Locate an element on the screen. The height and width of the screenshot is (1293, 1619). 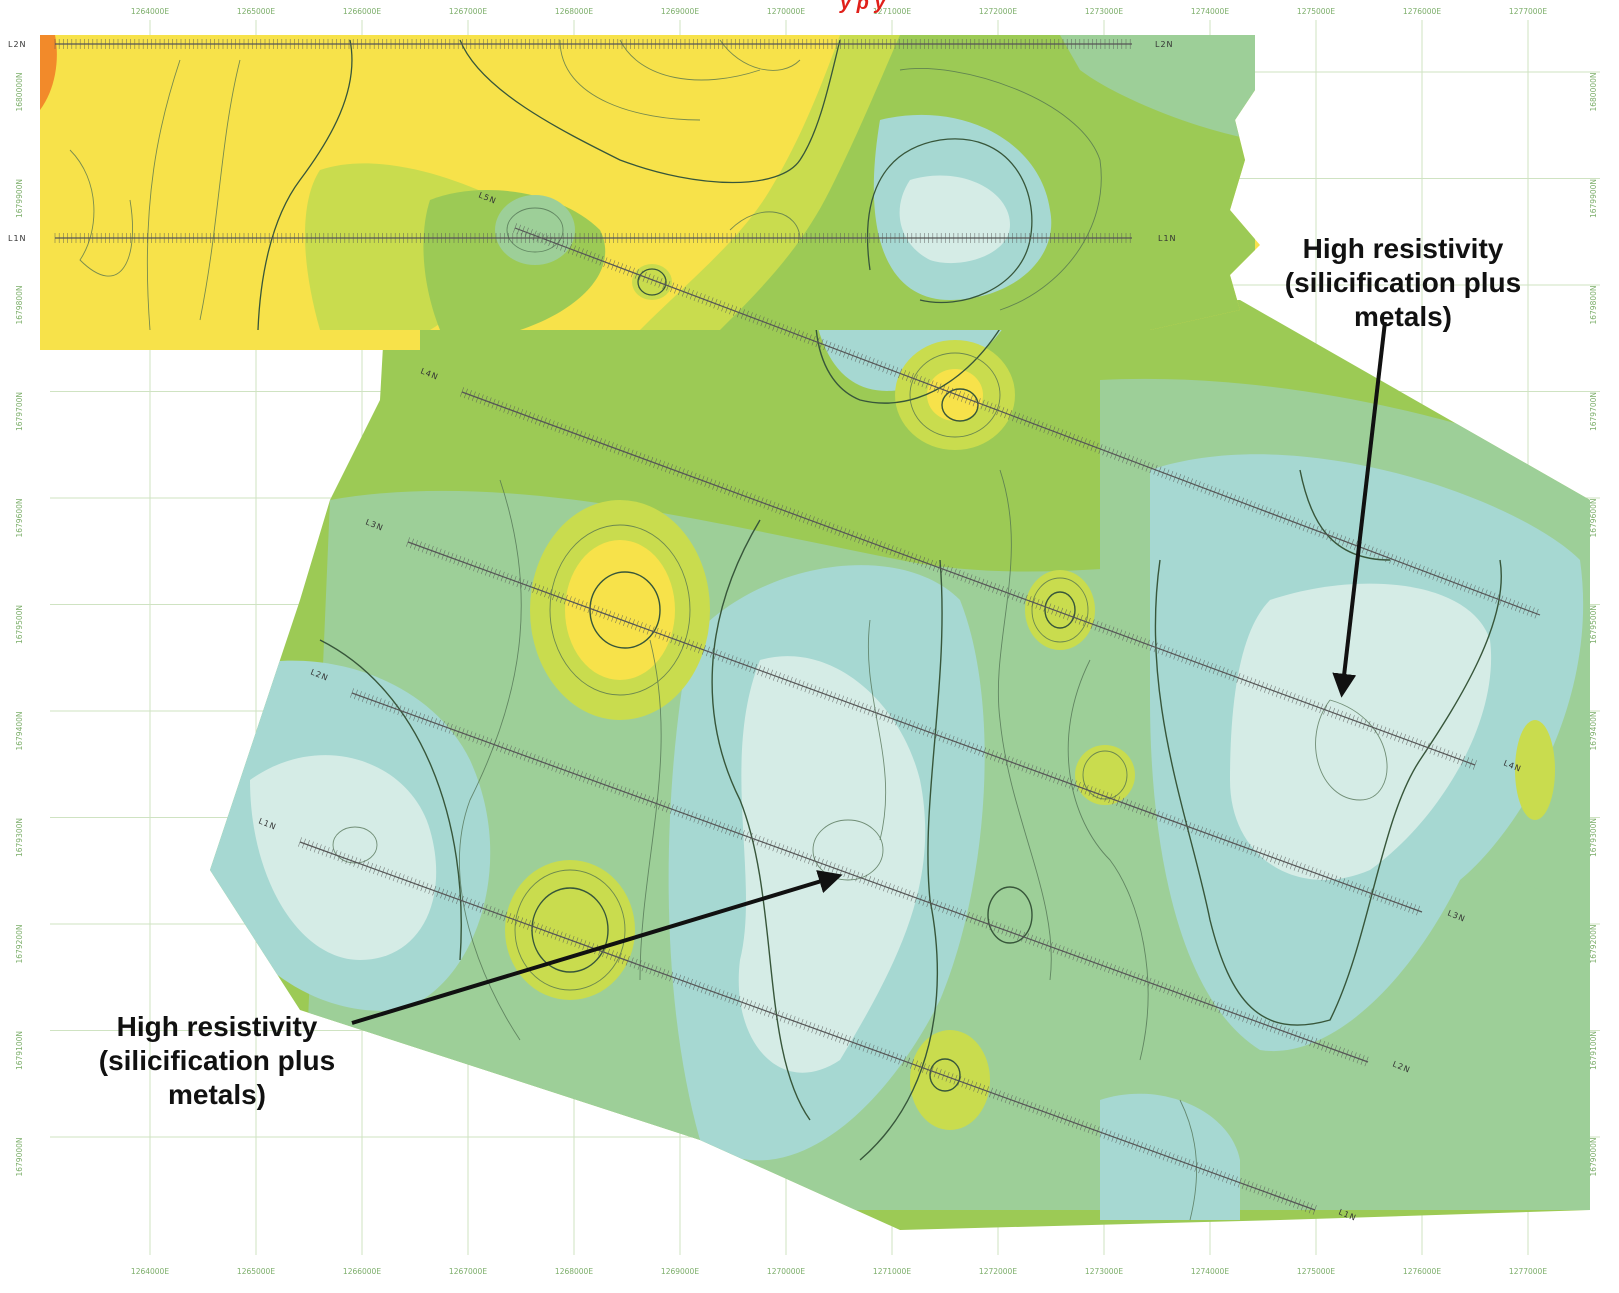
easting-tick-bottom: 1267000E is located at coordinates (468, 1271).